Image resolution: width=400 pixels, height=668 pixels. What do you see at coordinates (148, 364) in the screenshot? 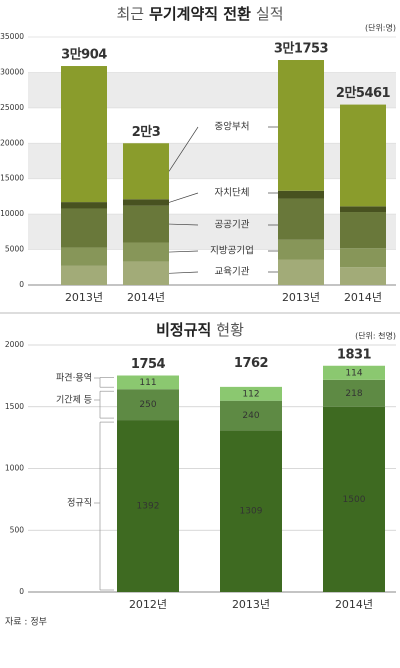
I see `total-label: 1754` at bounding box center [148, 364].